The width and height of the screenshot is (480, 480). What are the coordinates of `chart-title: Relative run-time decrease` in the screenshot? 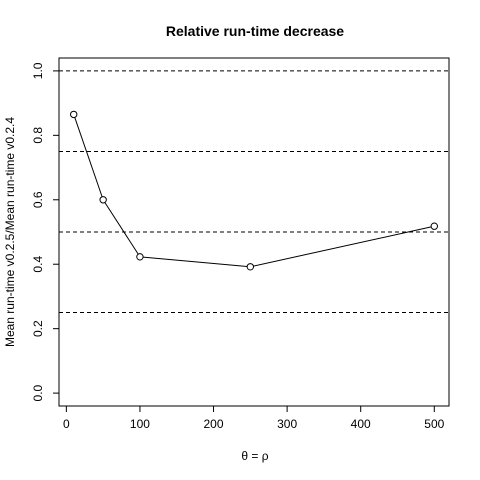 It's located at (255, 31).